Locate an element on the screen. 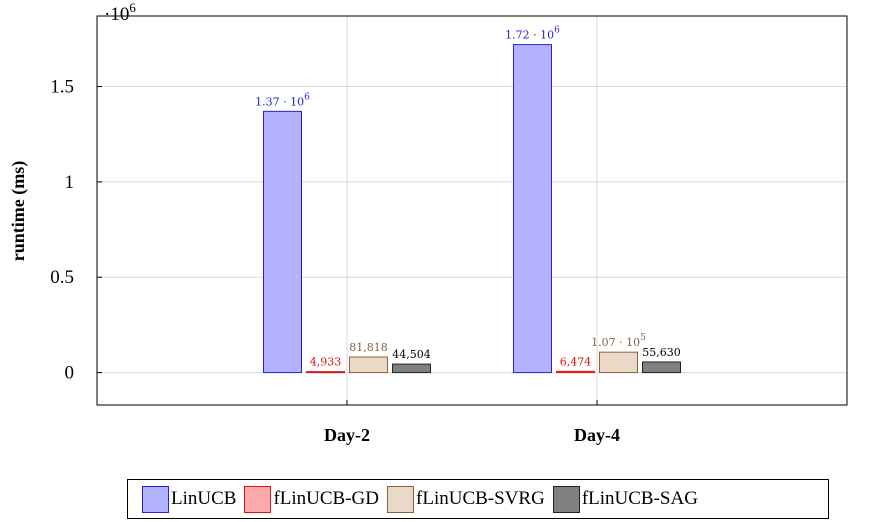 The height and width of the screenshot is (522, 875). data-label-exponent: 5 is located at coordinates (643, 338).